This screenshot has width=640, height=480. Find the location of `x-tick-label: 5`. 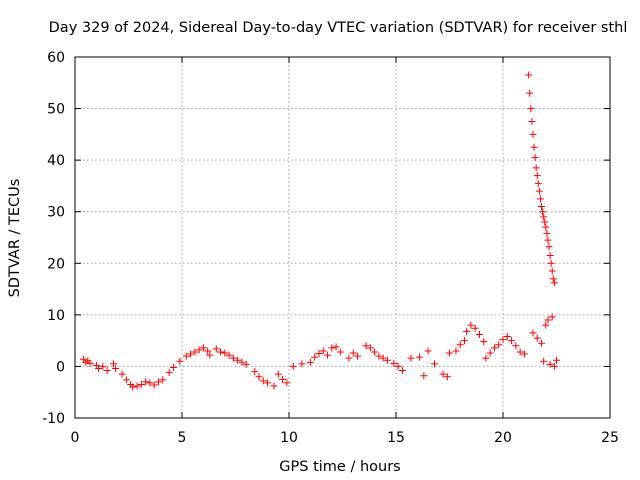

x-tick-label: 5 is located at coordinates (182, 438).